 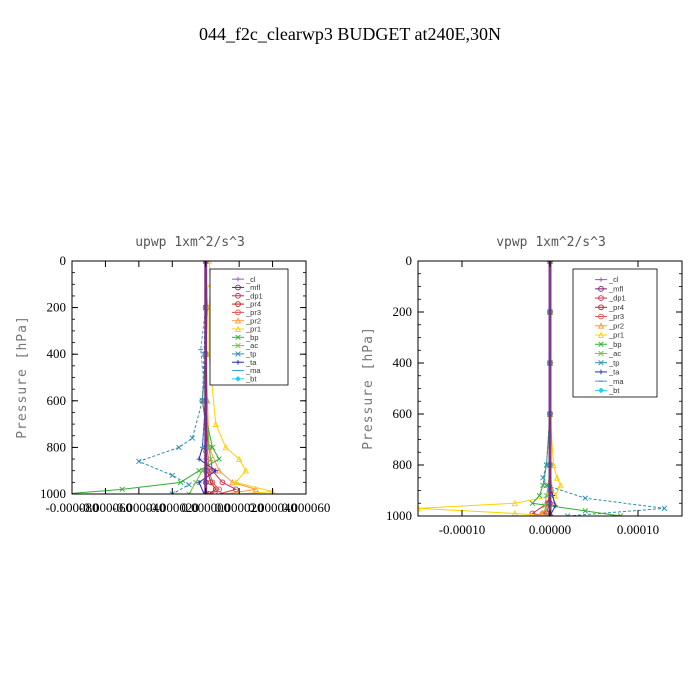 I want to click on legend-item: _pr4, so click(x=609, y=307).